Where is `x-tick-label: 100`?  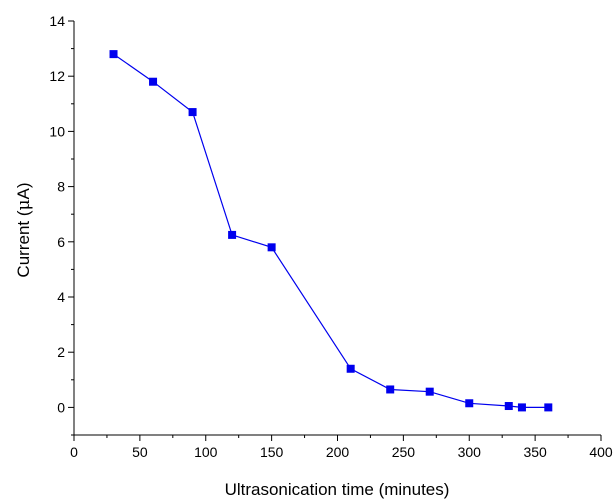 x-tick-label: 100 is located at coordinates (206, 452).